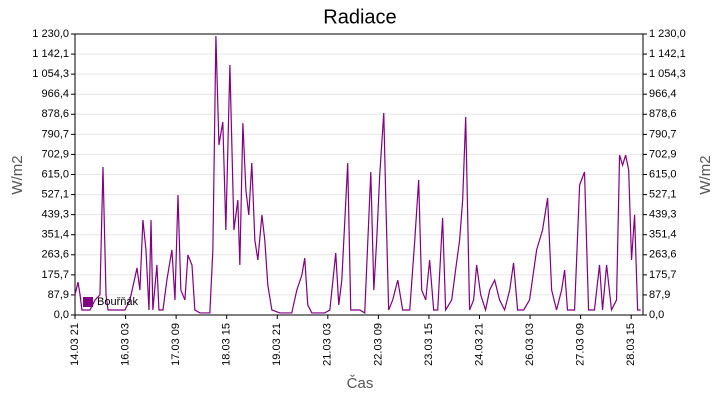 The height and width of the screenshot is (400, 720). What do you see at coordinates (663, 235) in the screenshot?
I see `y2-tick-label: 351,4` at bounding box center [663, 235].